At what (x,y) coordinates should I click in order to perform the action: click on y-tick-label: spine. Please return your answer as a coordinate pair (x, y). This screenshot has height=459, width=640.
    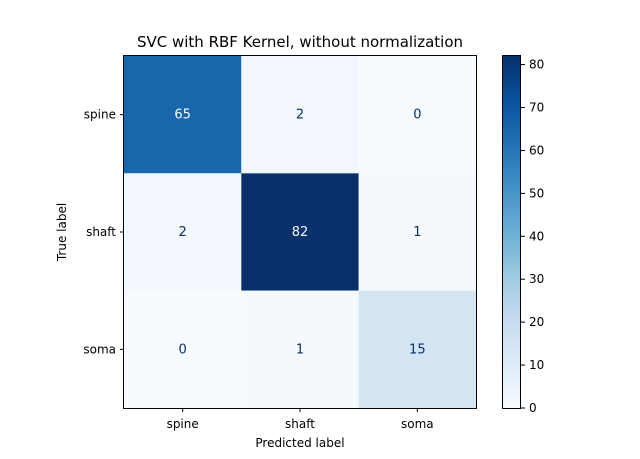
    Looking at the image, I should click on (100, 115).